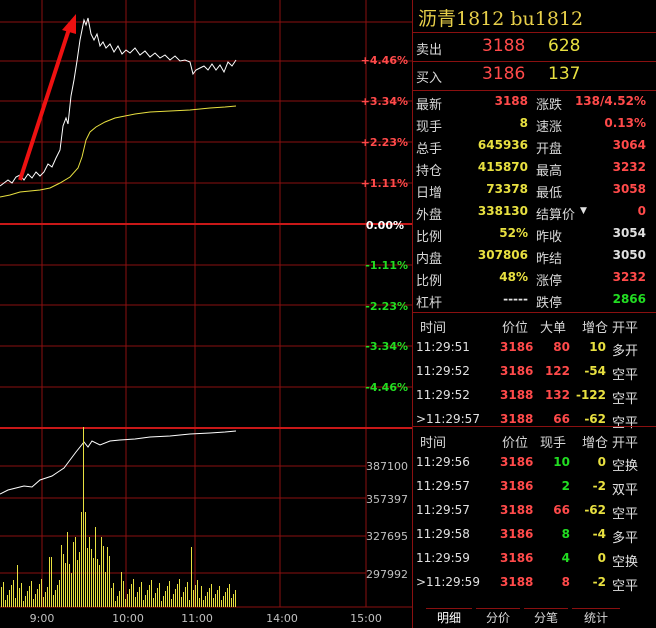 The image size is (656, 628). What do you see at coordinates (625, 123) in the screenshot?
I see `stat-value: 0.13%` at bounding box center [625, 123].